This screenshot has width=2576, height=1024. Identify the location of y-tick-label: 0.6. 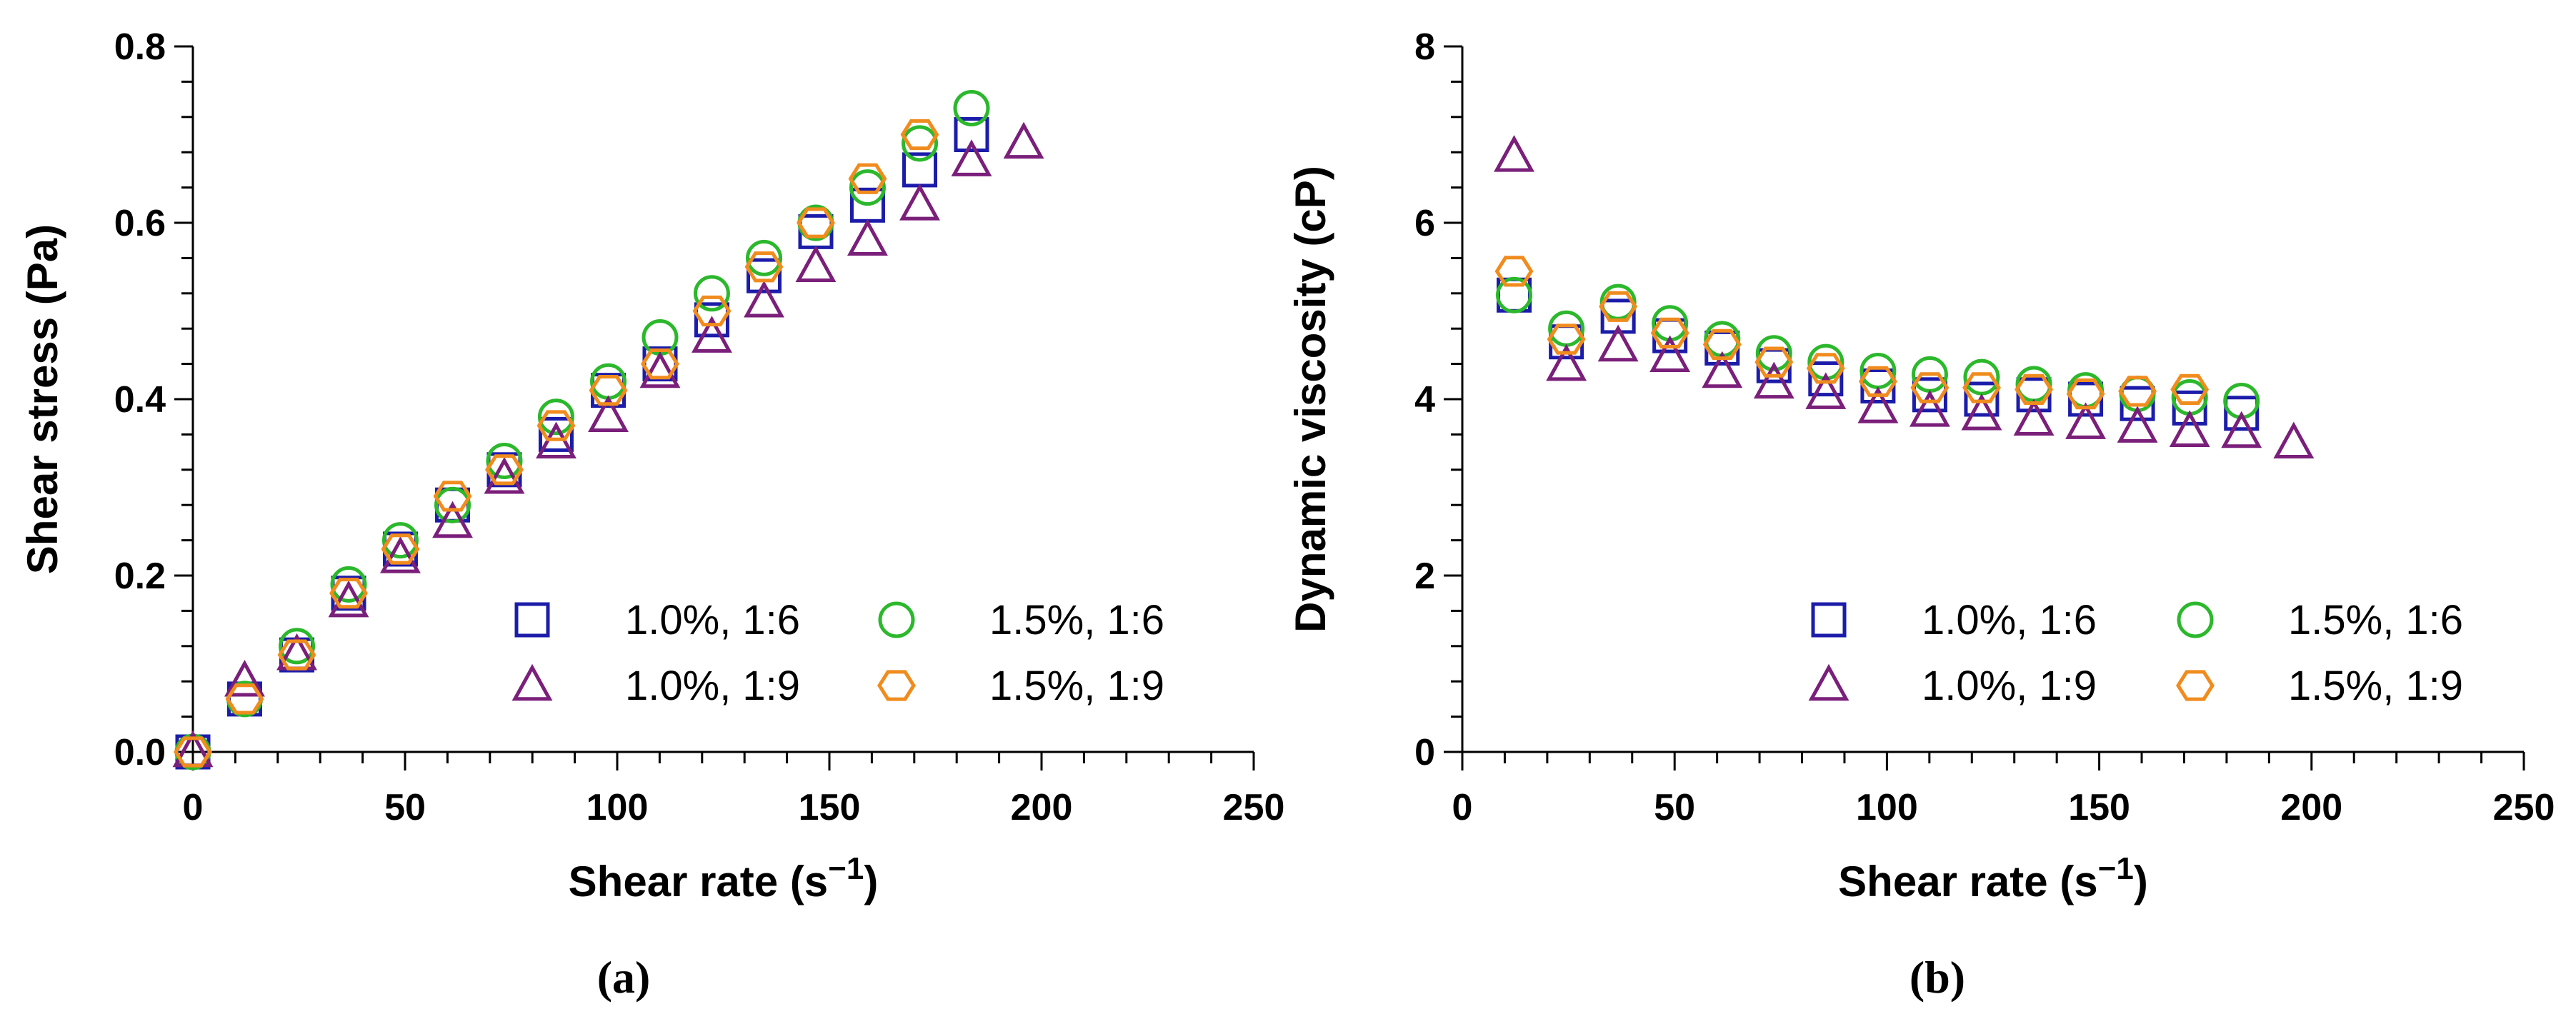
(140, 223).